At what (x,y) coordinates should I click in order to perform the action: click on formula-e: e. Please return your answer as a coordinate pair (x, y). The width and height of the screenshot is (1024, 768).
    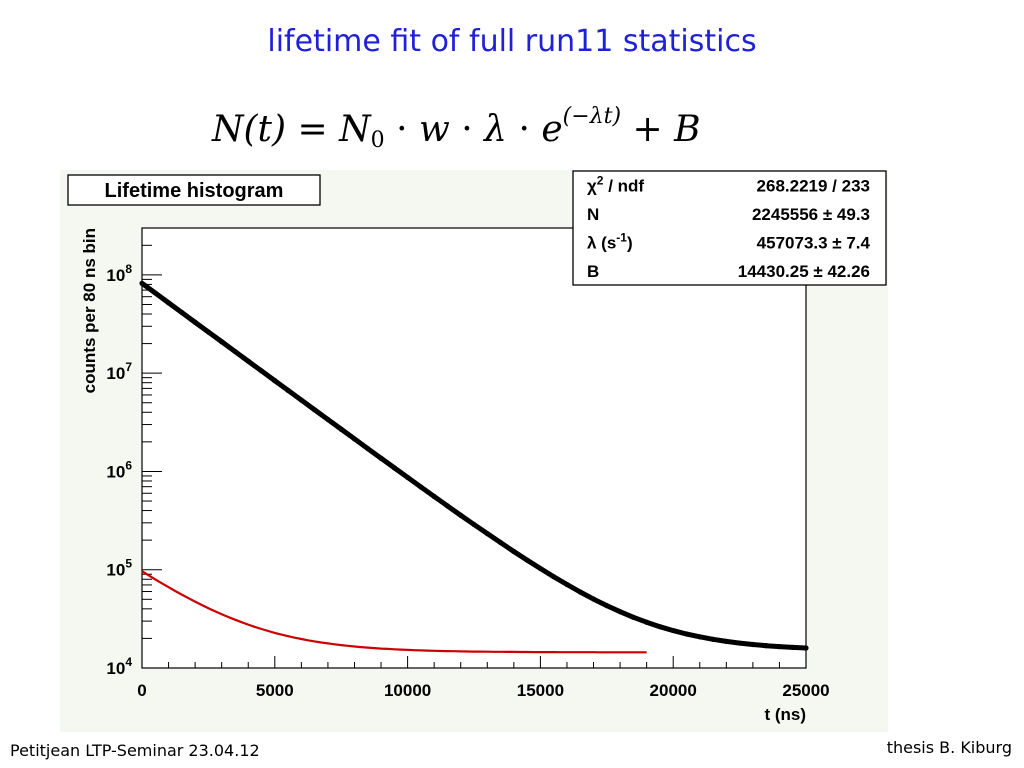
    Looking at the image, I should click on (552, 129).